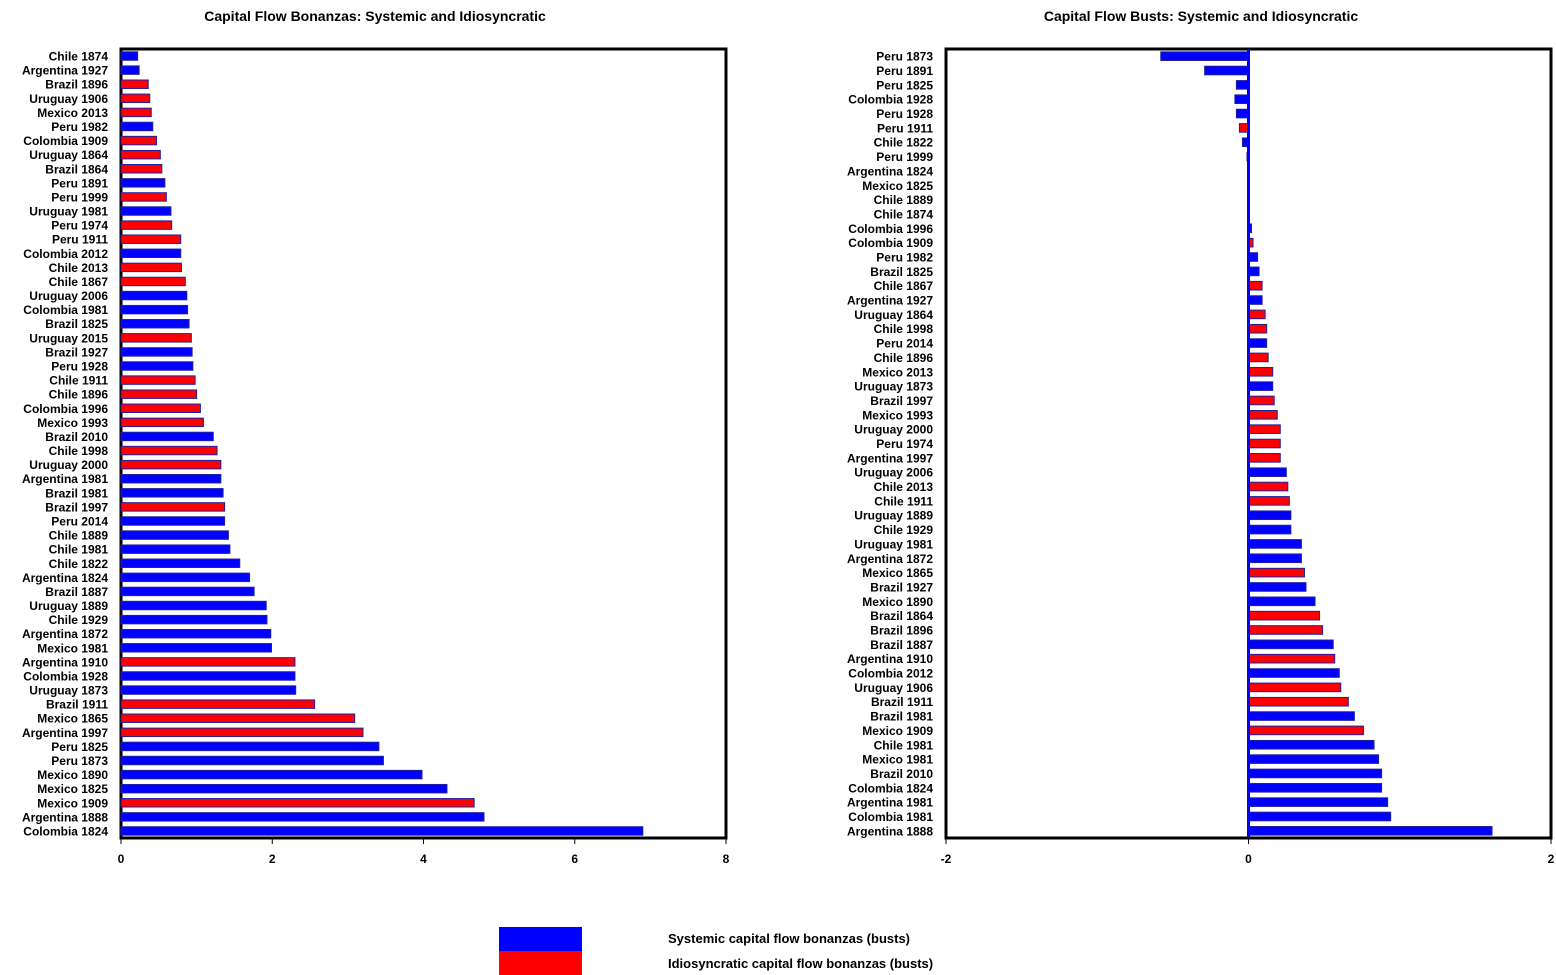 This screenshot has height=975, width=1556. What do you see at coordinates (68, 296) in the screenshot?
I see `bonanzas-category-label: Uruguay 2006` at bounding box center [68, 296].